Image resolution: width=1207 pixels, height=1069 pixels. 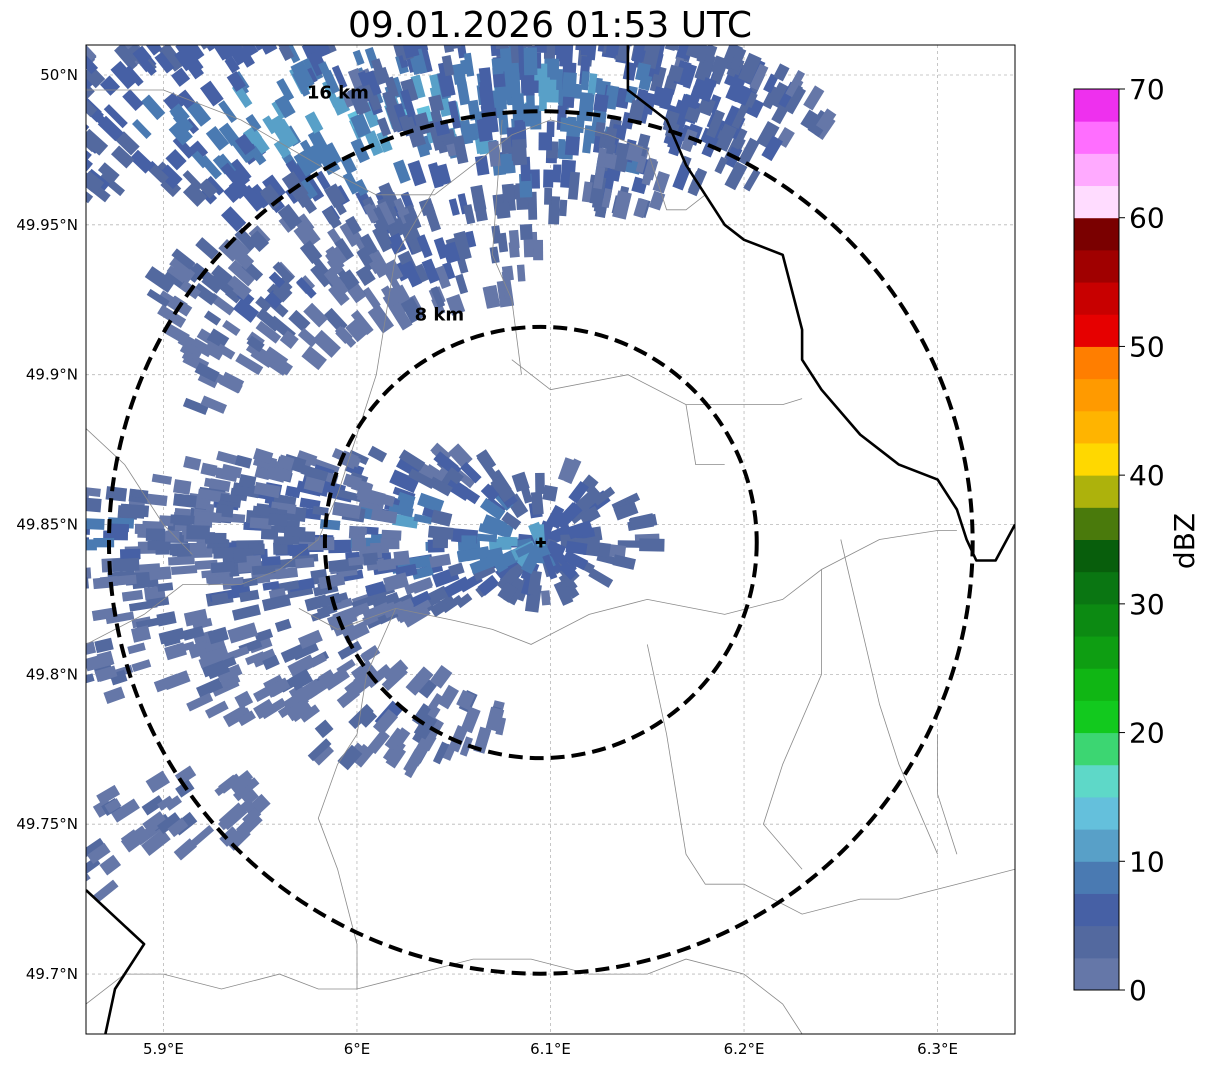 What do you see at coordinates (394, 719) in the screenshot?
I see `echo-region-south-center` at bounding box center [394, 719].